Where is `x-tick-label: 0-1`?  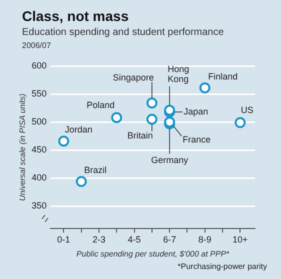 x-tick-label: 0-1 is located at coordinates (63, 239).